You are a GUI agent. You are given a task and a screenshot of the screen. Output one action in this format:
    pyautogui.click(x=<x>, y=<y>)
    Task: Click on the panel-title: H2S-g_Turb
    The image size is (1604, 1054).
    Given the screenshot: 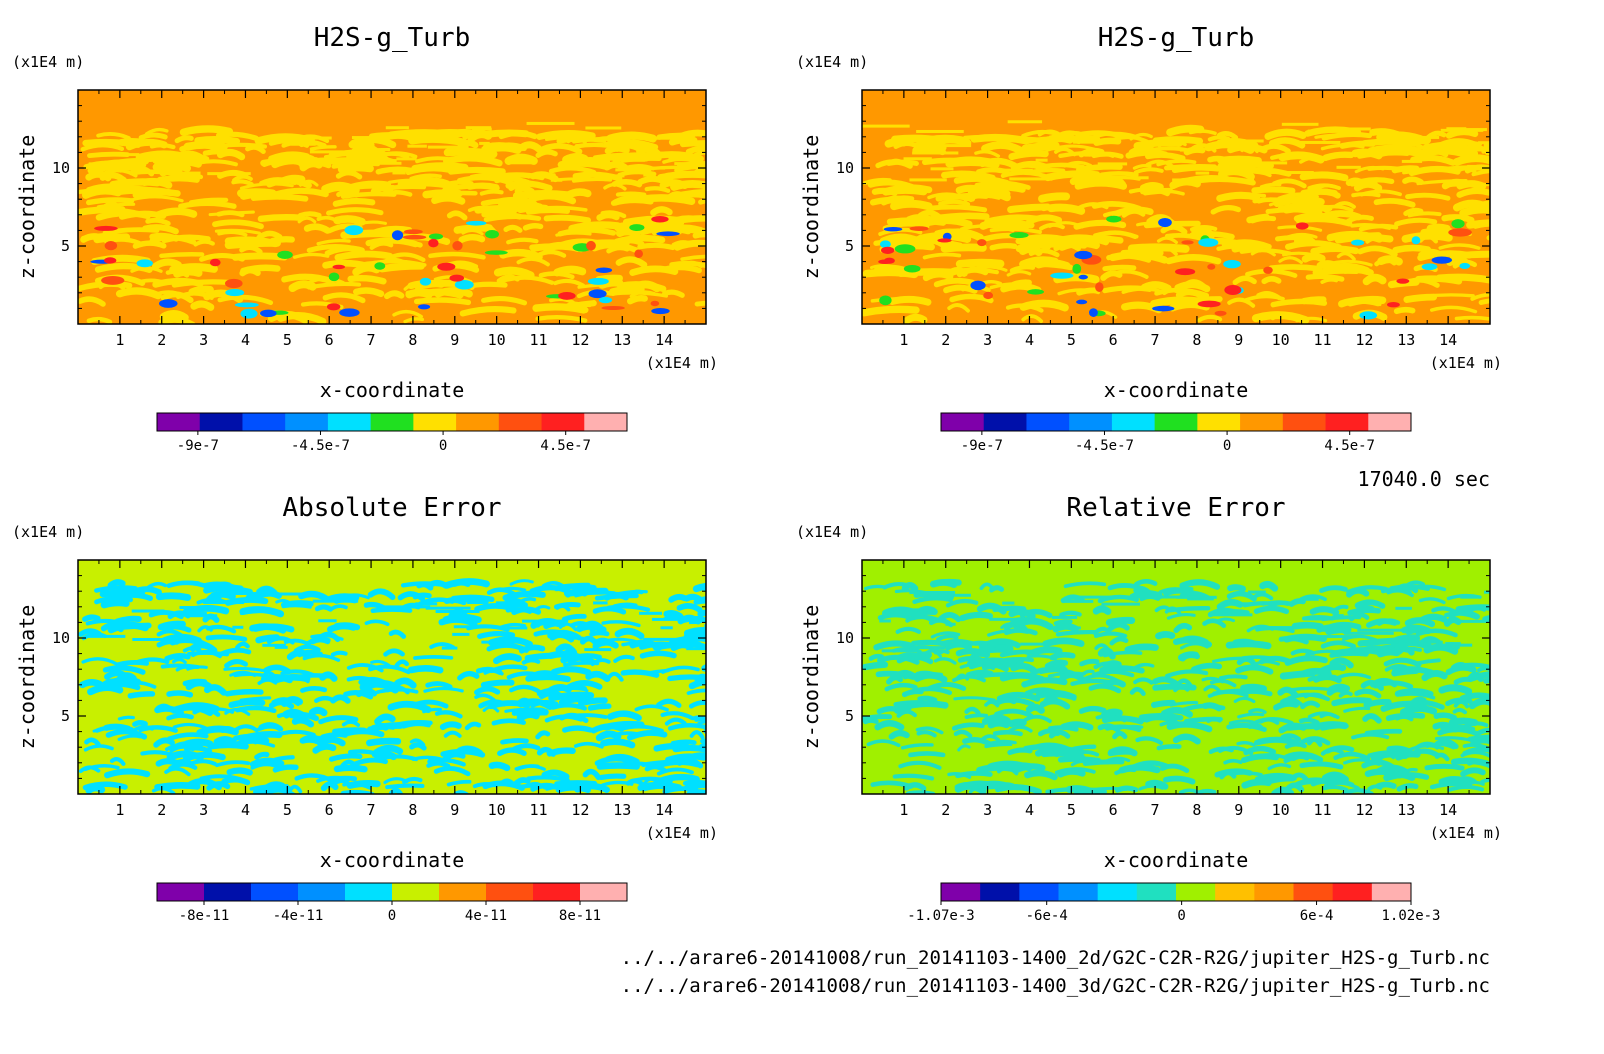 What is the action you would take?
    pyautogui.click(x=392, y=38)
    